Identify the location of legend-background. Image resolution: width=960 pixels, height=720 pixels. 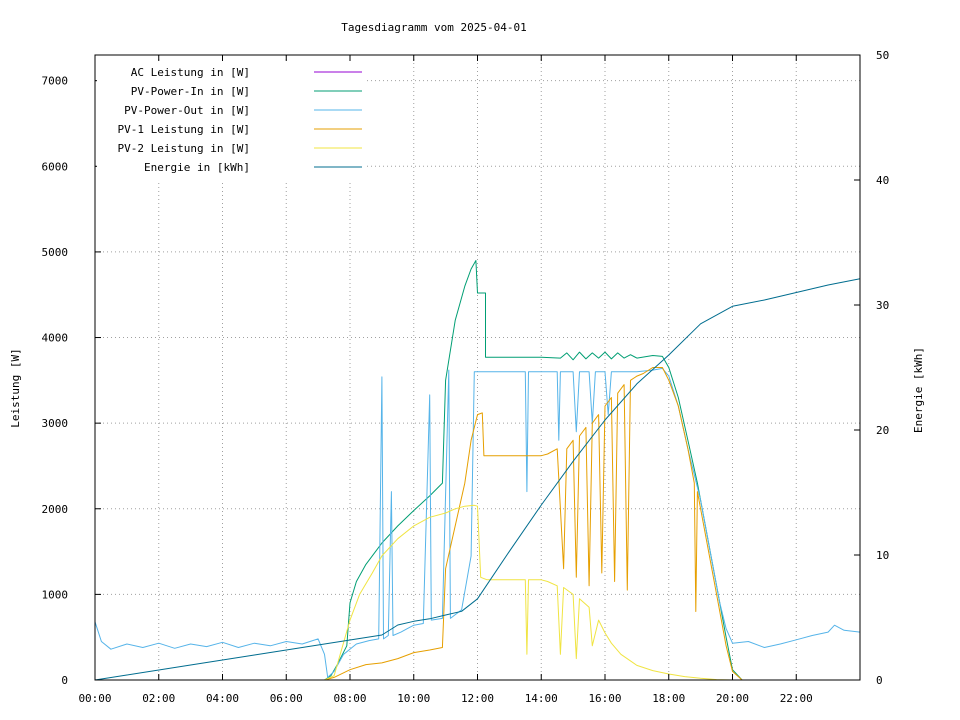
(232, 121).